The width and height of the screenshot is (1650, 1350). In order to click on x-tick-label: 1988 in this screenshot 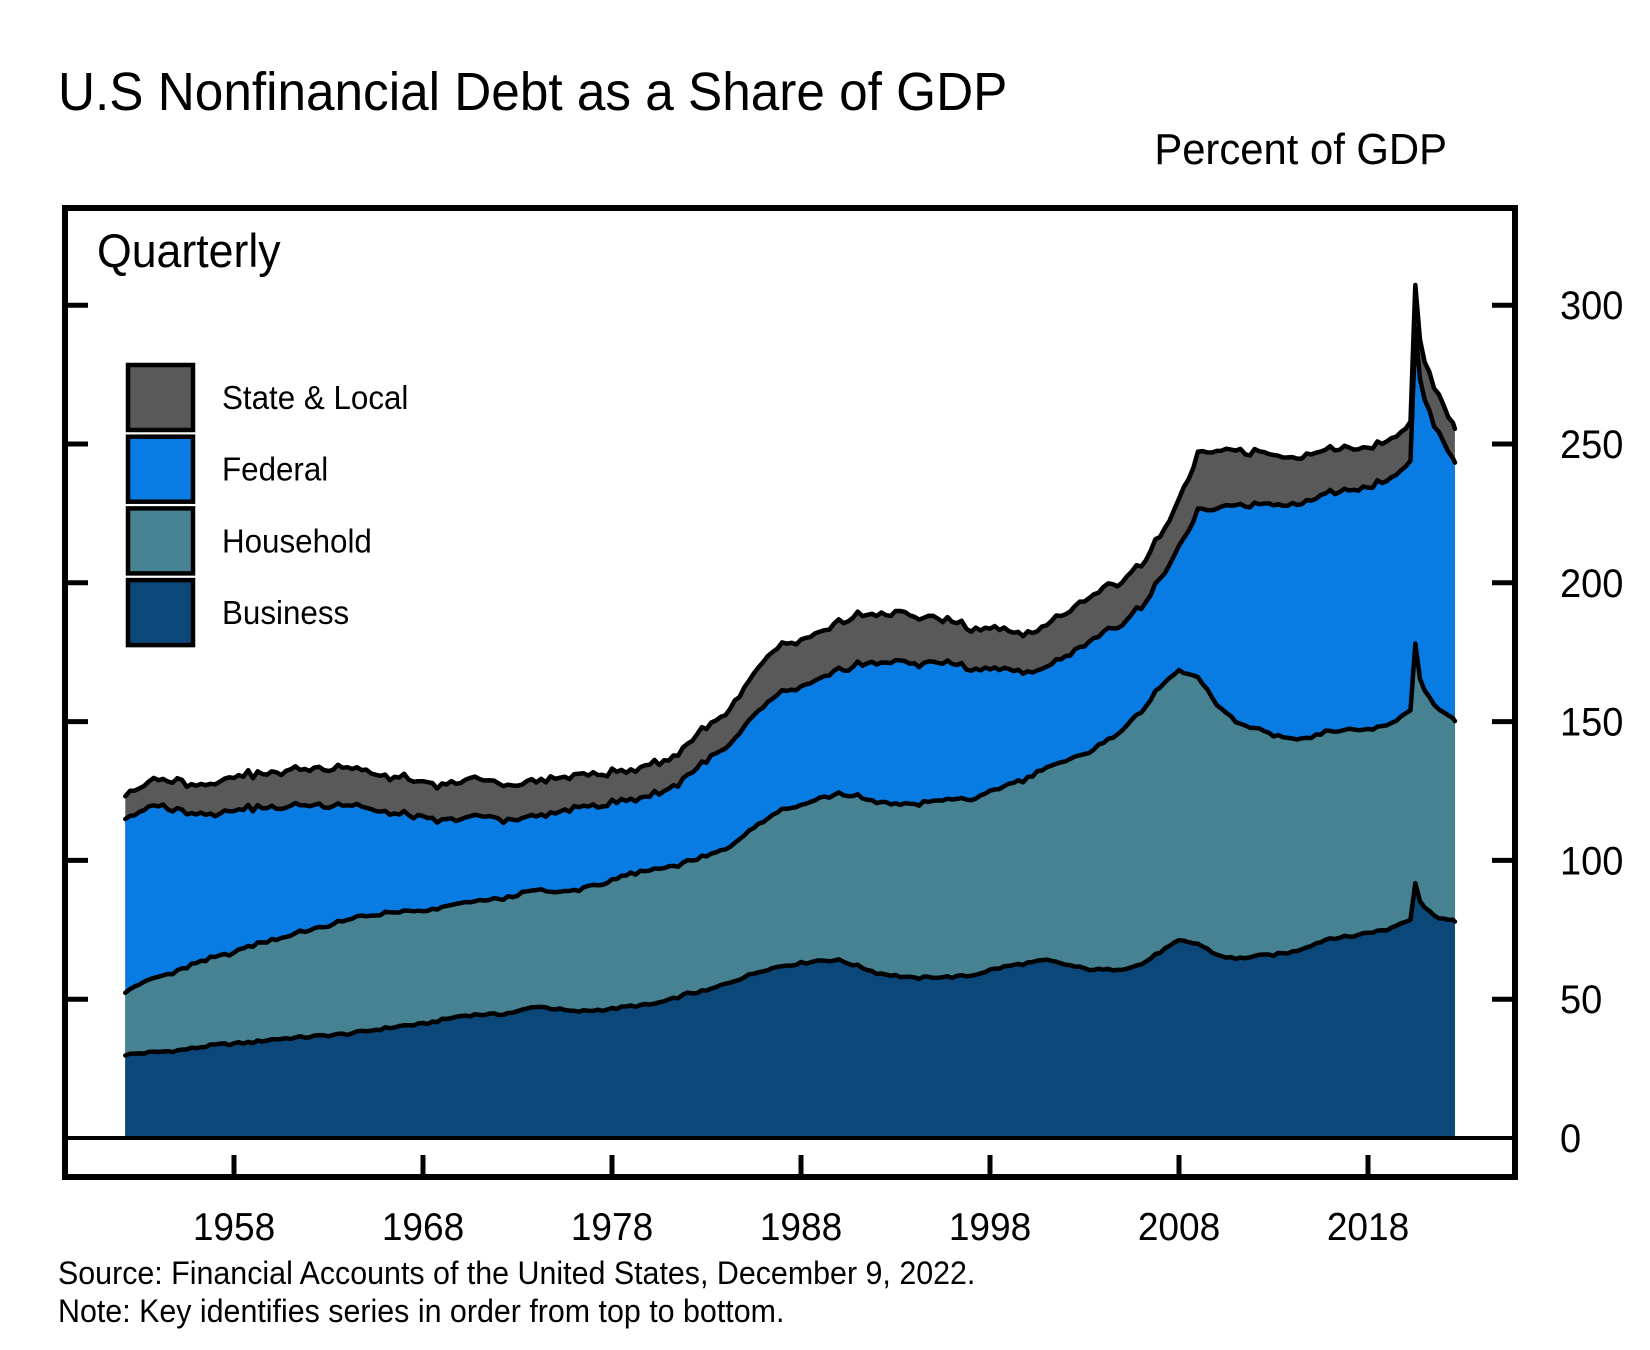, I will do `click(801, 1227)`.